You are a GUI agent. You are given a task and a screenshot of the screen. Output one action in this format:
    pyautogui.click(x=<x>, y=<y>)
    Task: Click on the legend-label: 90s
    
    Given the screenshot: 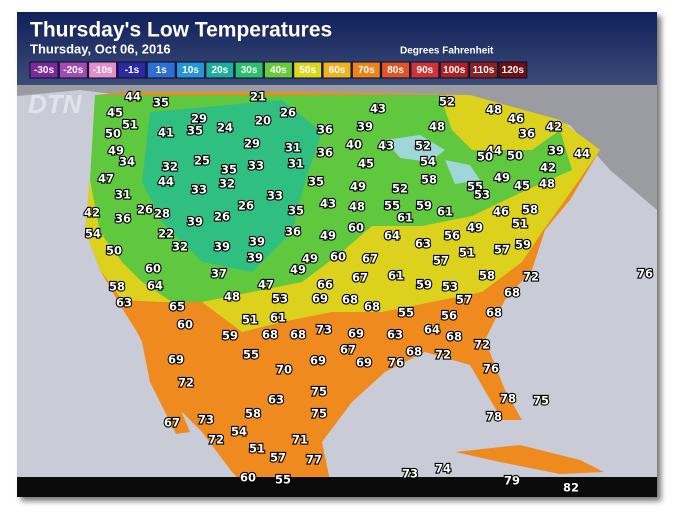 What is the action you would take?
    pyautogui.click(x=425, y=70)
    